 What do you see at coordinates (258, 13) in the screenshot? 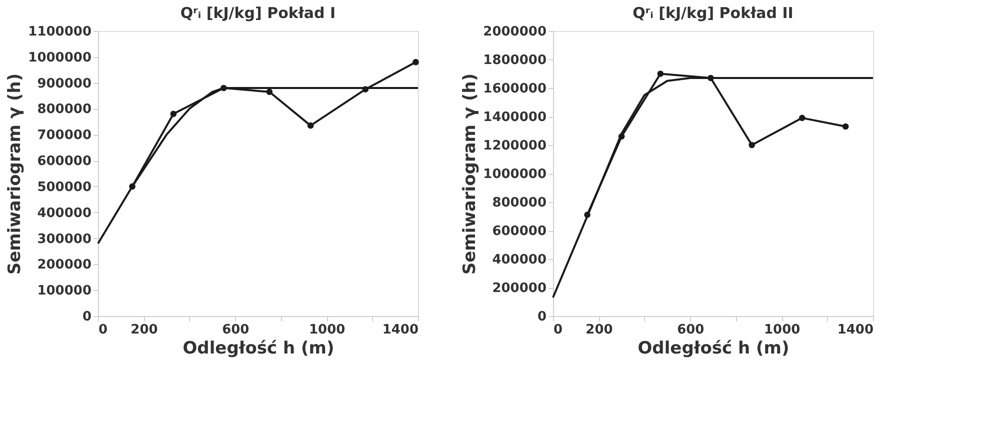
I see `chart-title: Qʳᵢ [kJ/kg] Pokład I` at bounding box center [258, 13].